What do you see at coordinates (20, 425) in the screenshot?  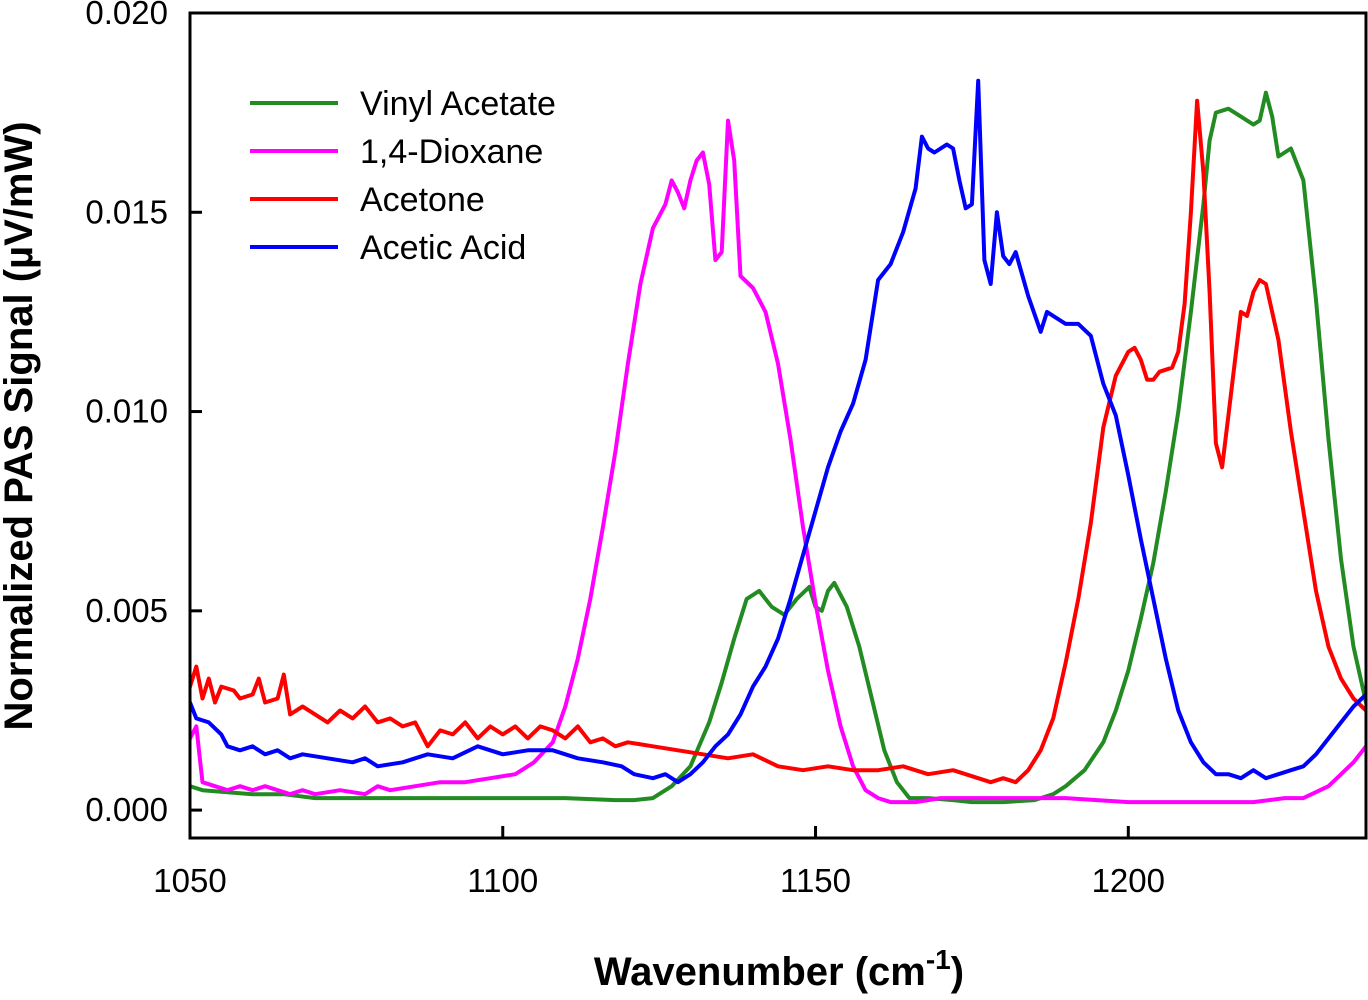 I see `y-axis-title: Normalized PAS Signal (µV/mW)` at bounding box center [20, 425].